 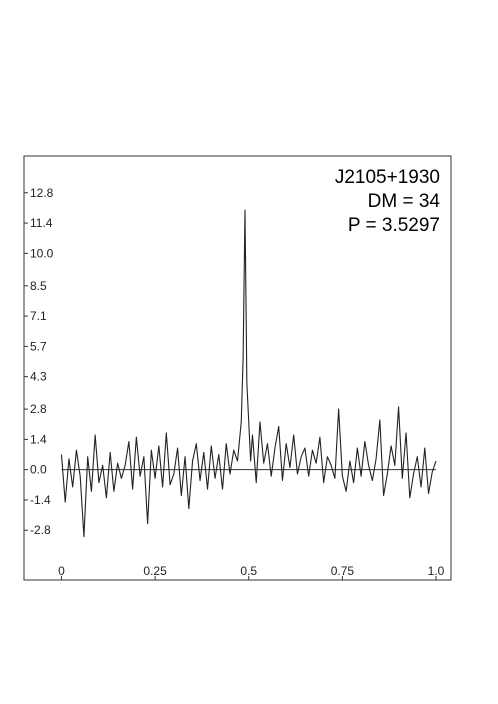 What do you see at coordinates (38, 316) in the screenshot?
I see `y-tick-label: 7.1` at bounding box center [38, 316].